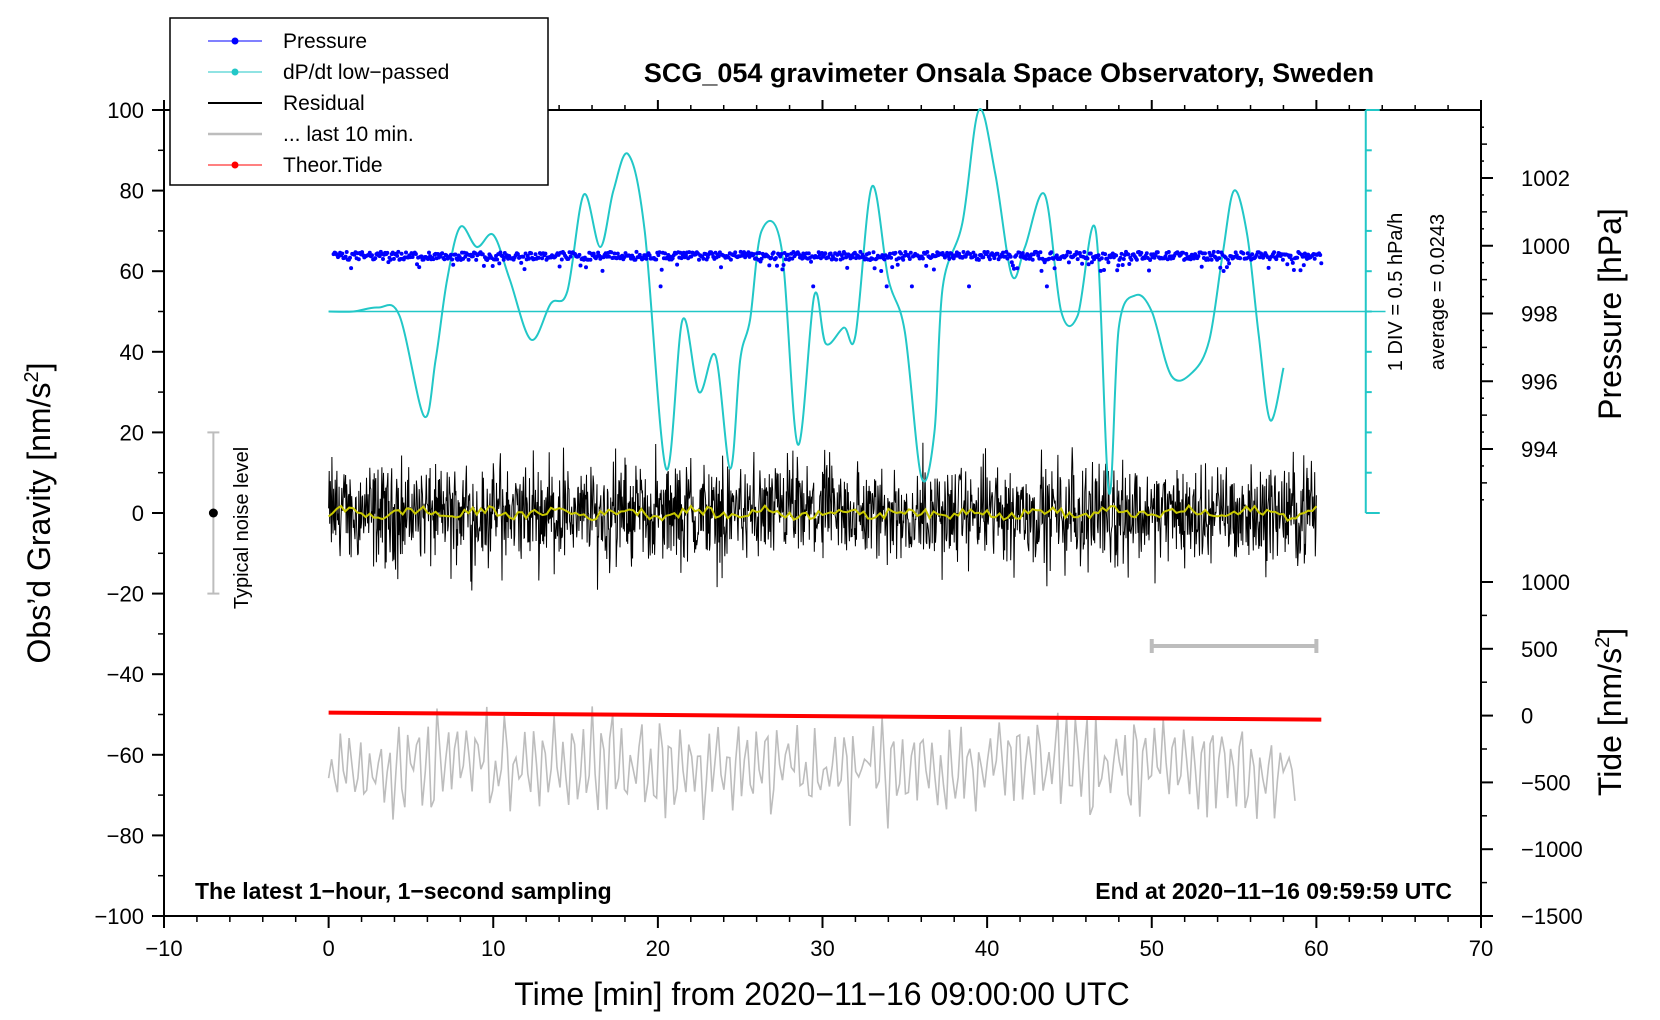 The width and height of the screenshot is (1660, 1020). What do you see at coordinates (329, 948) in the screenshot?
I see `x-tick-label: 0` at bounding box center [329, 948].